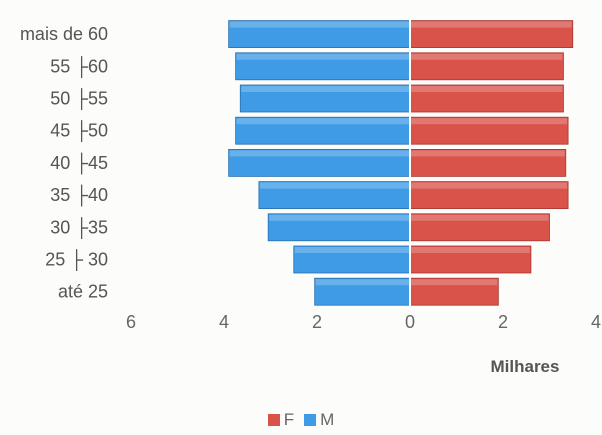  I want to click on x-axis-ticks: 6 4 2 0 2 4, so click(363, 322).